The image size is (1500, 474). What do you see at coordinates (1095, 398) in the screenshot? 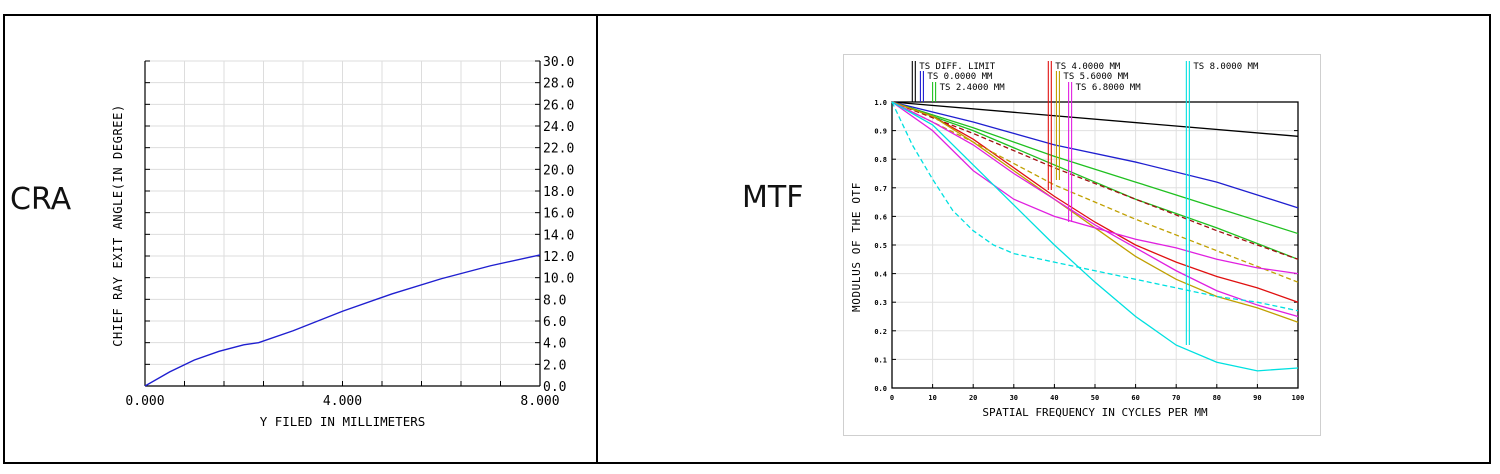
I see `mtf-x-tick-label: 50` at bounding box center [1095, 398].